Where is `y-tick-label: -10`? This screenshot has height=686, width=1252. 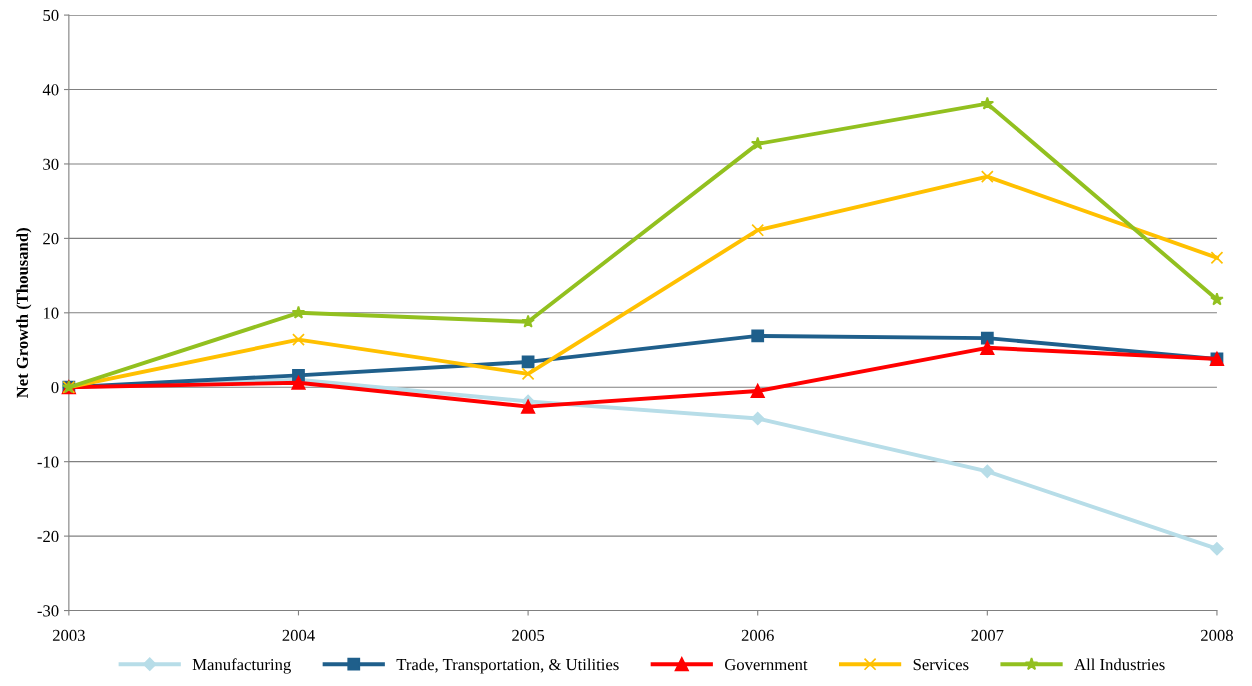 y-tick-label: -10 is located at coordinates (48, 462).